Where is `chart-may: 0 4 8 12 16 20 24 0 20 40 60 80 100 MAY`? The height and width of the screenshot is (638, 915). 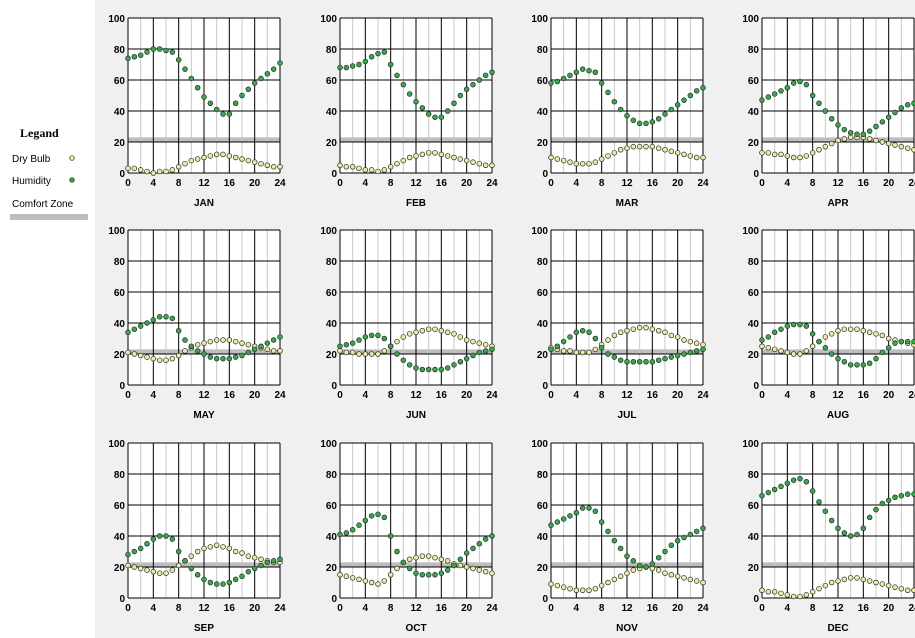
chart-may: 0 4 8 12 16 20 24 0 20 40 60 80 100 MAY is located at coordinates (197, 323).